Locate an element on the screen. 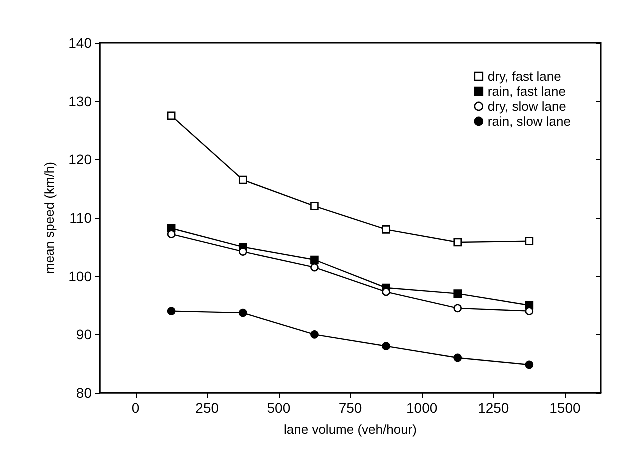 The height and width of the screenshot is (452, 641). x-axis-title: lane volume (veh/hour) is located at coordinates (350, 429).